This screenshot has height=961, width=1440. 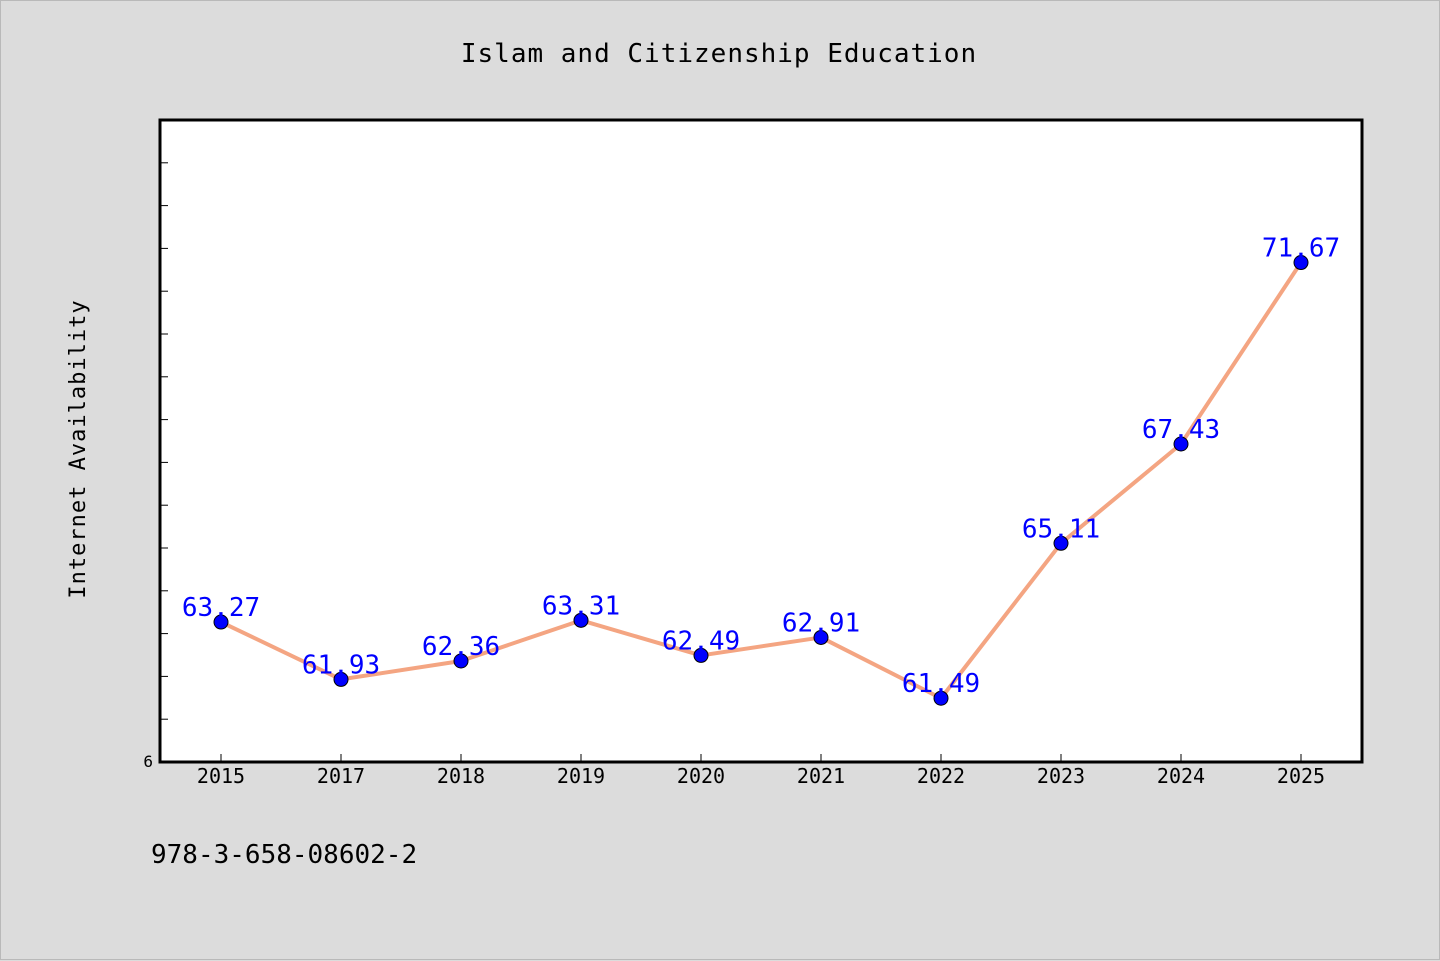 I want to click on y-axis-ticks, so click(x=164, y=441).